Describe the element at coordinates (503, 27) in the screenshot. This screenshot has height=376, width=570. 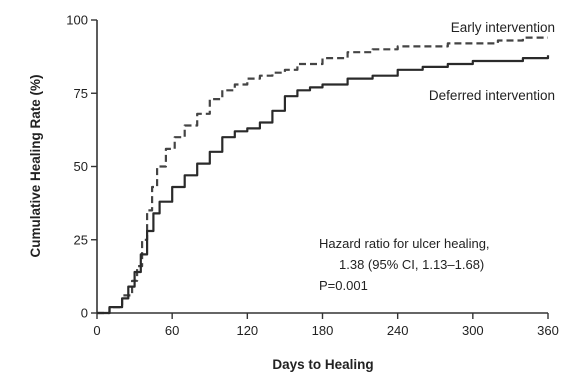
I see `series-label-early: Early intervention` at that location.